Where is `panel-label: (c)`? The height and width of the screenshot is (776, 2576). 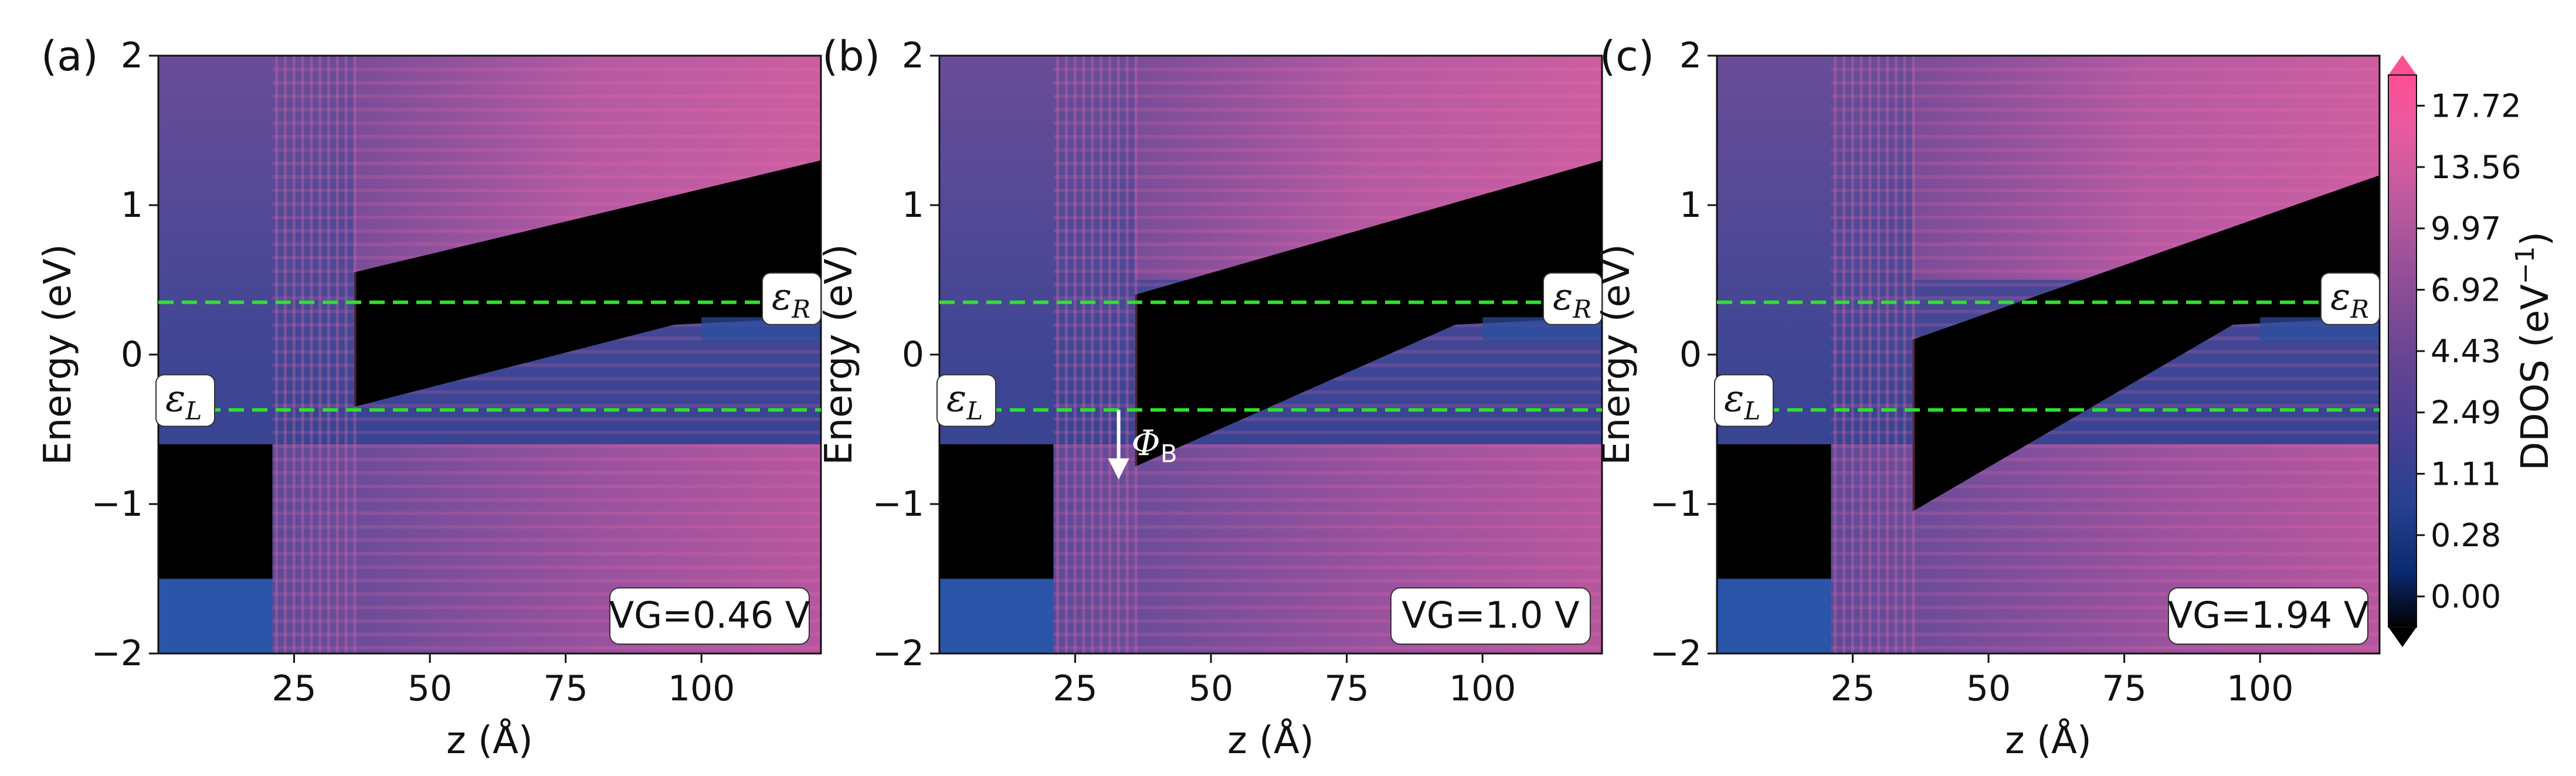
panel-label: (c) is located at coordinates (1627, 56).